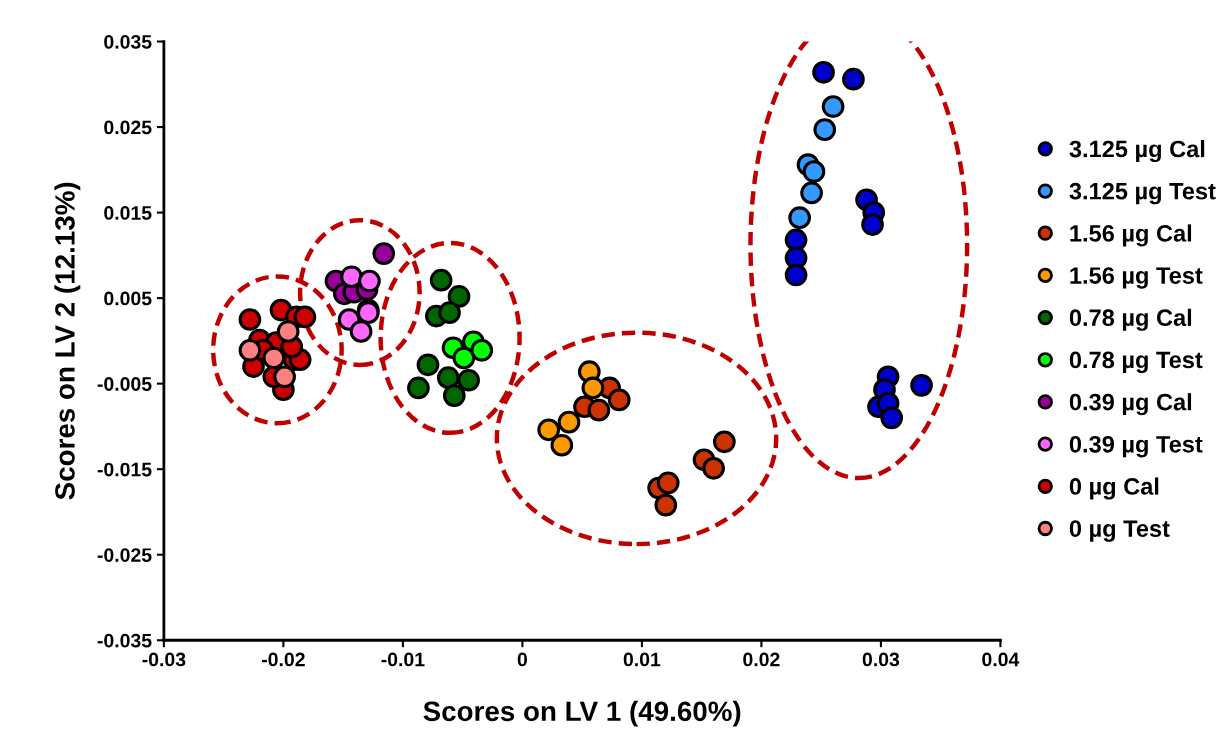  What do you see at coordinates (124, 640) in the screenshot?
I see `y-tick-label: -0.035` at bounding box center [124, 640].